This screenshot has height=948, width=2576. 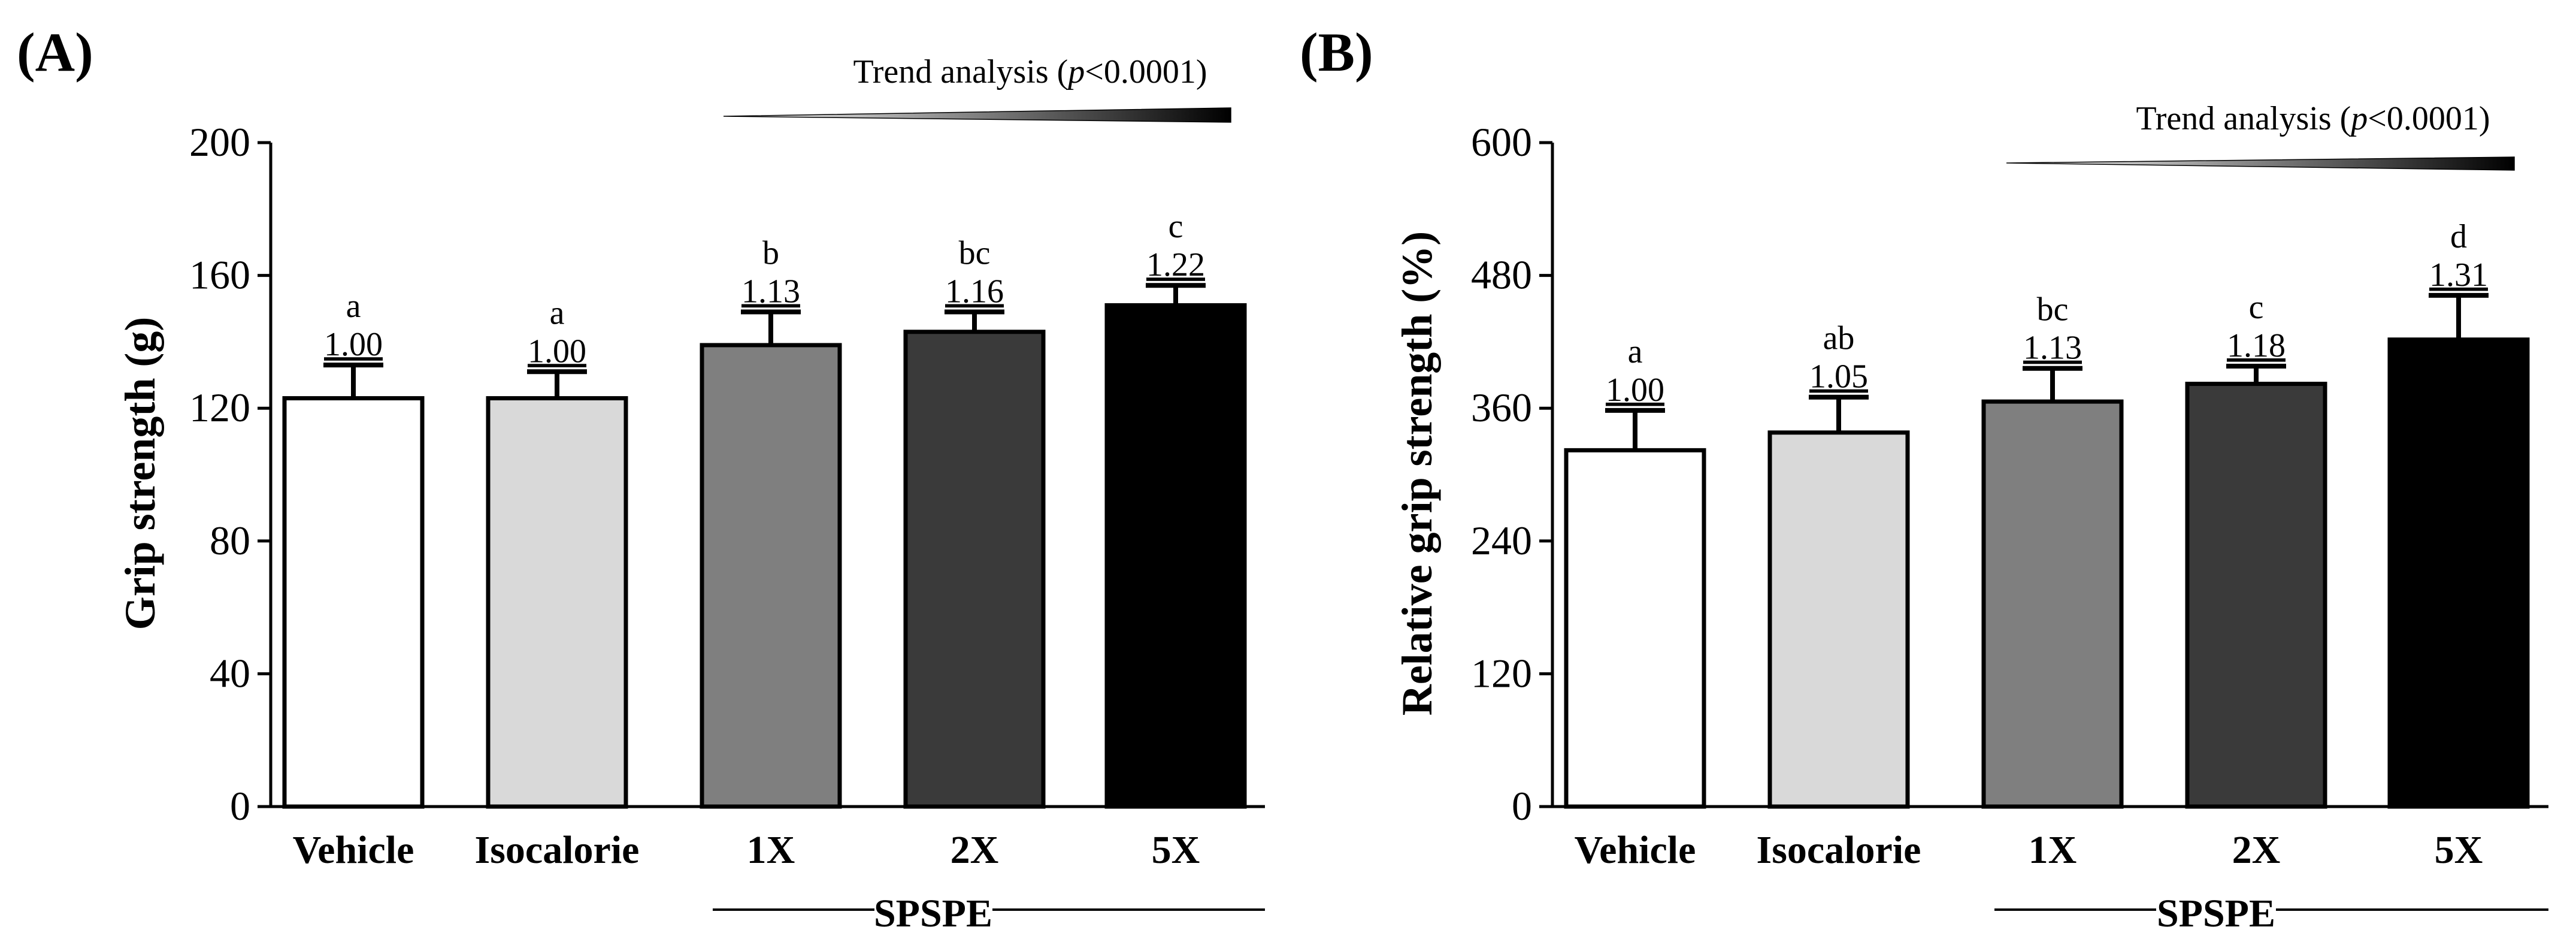 What do you see at coordinates (1838, 376) in the screenshot?
I see `ratio-label: 1.05` at bounding box center [1838, 376].